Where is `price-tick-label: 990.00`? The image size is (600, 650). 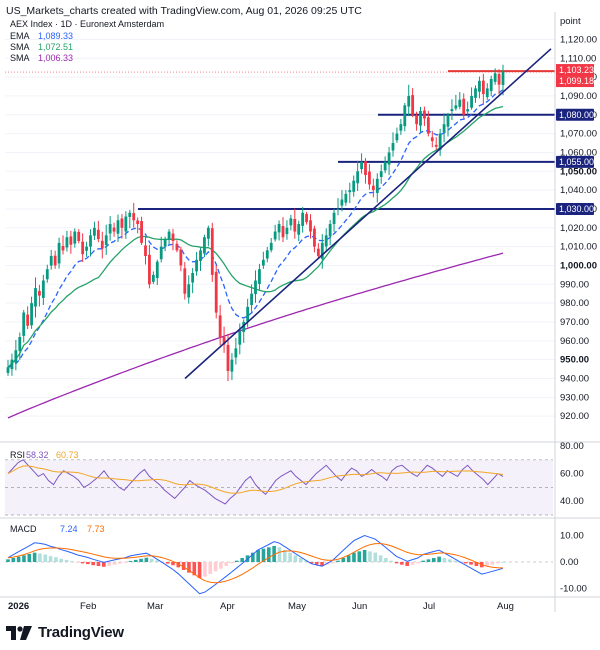
price-tick-label: 990.00 is located at coordinates (574, 284).